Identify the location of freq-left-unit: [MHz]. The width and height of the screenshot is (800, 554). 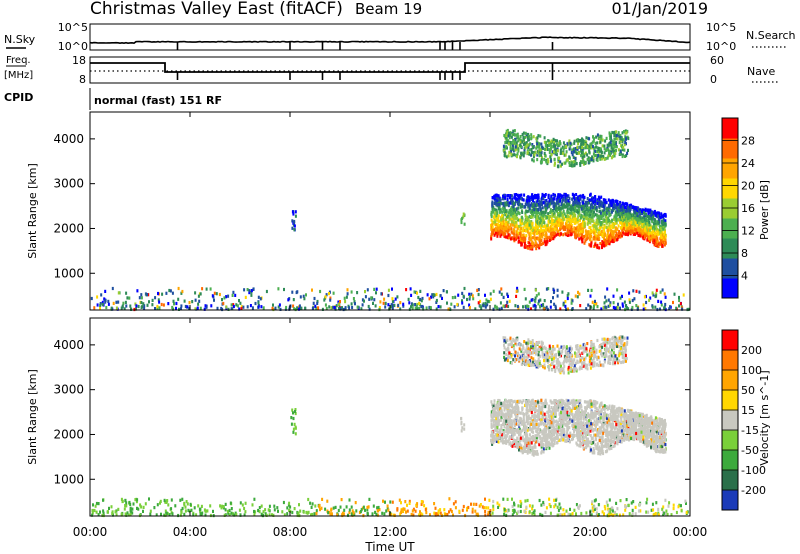
(18, 75).